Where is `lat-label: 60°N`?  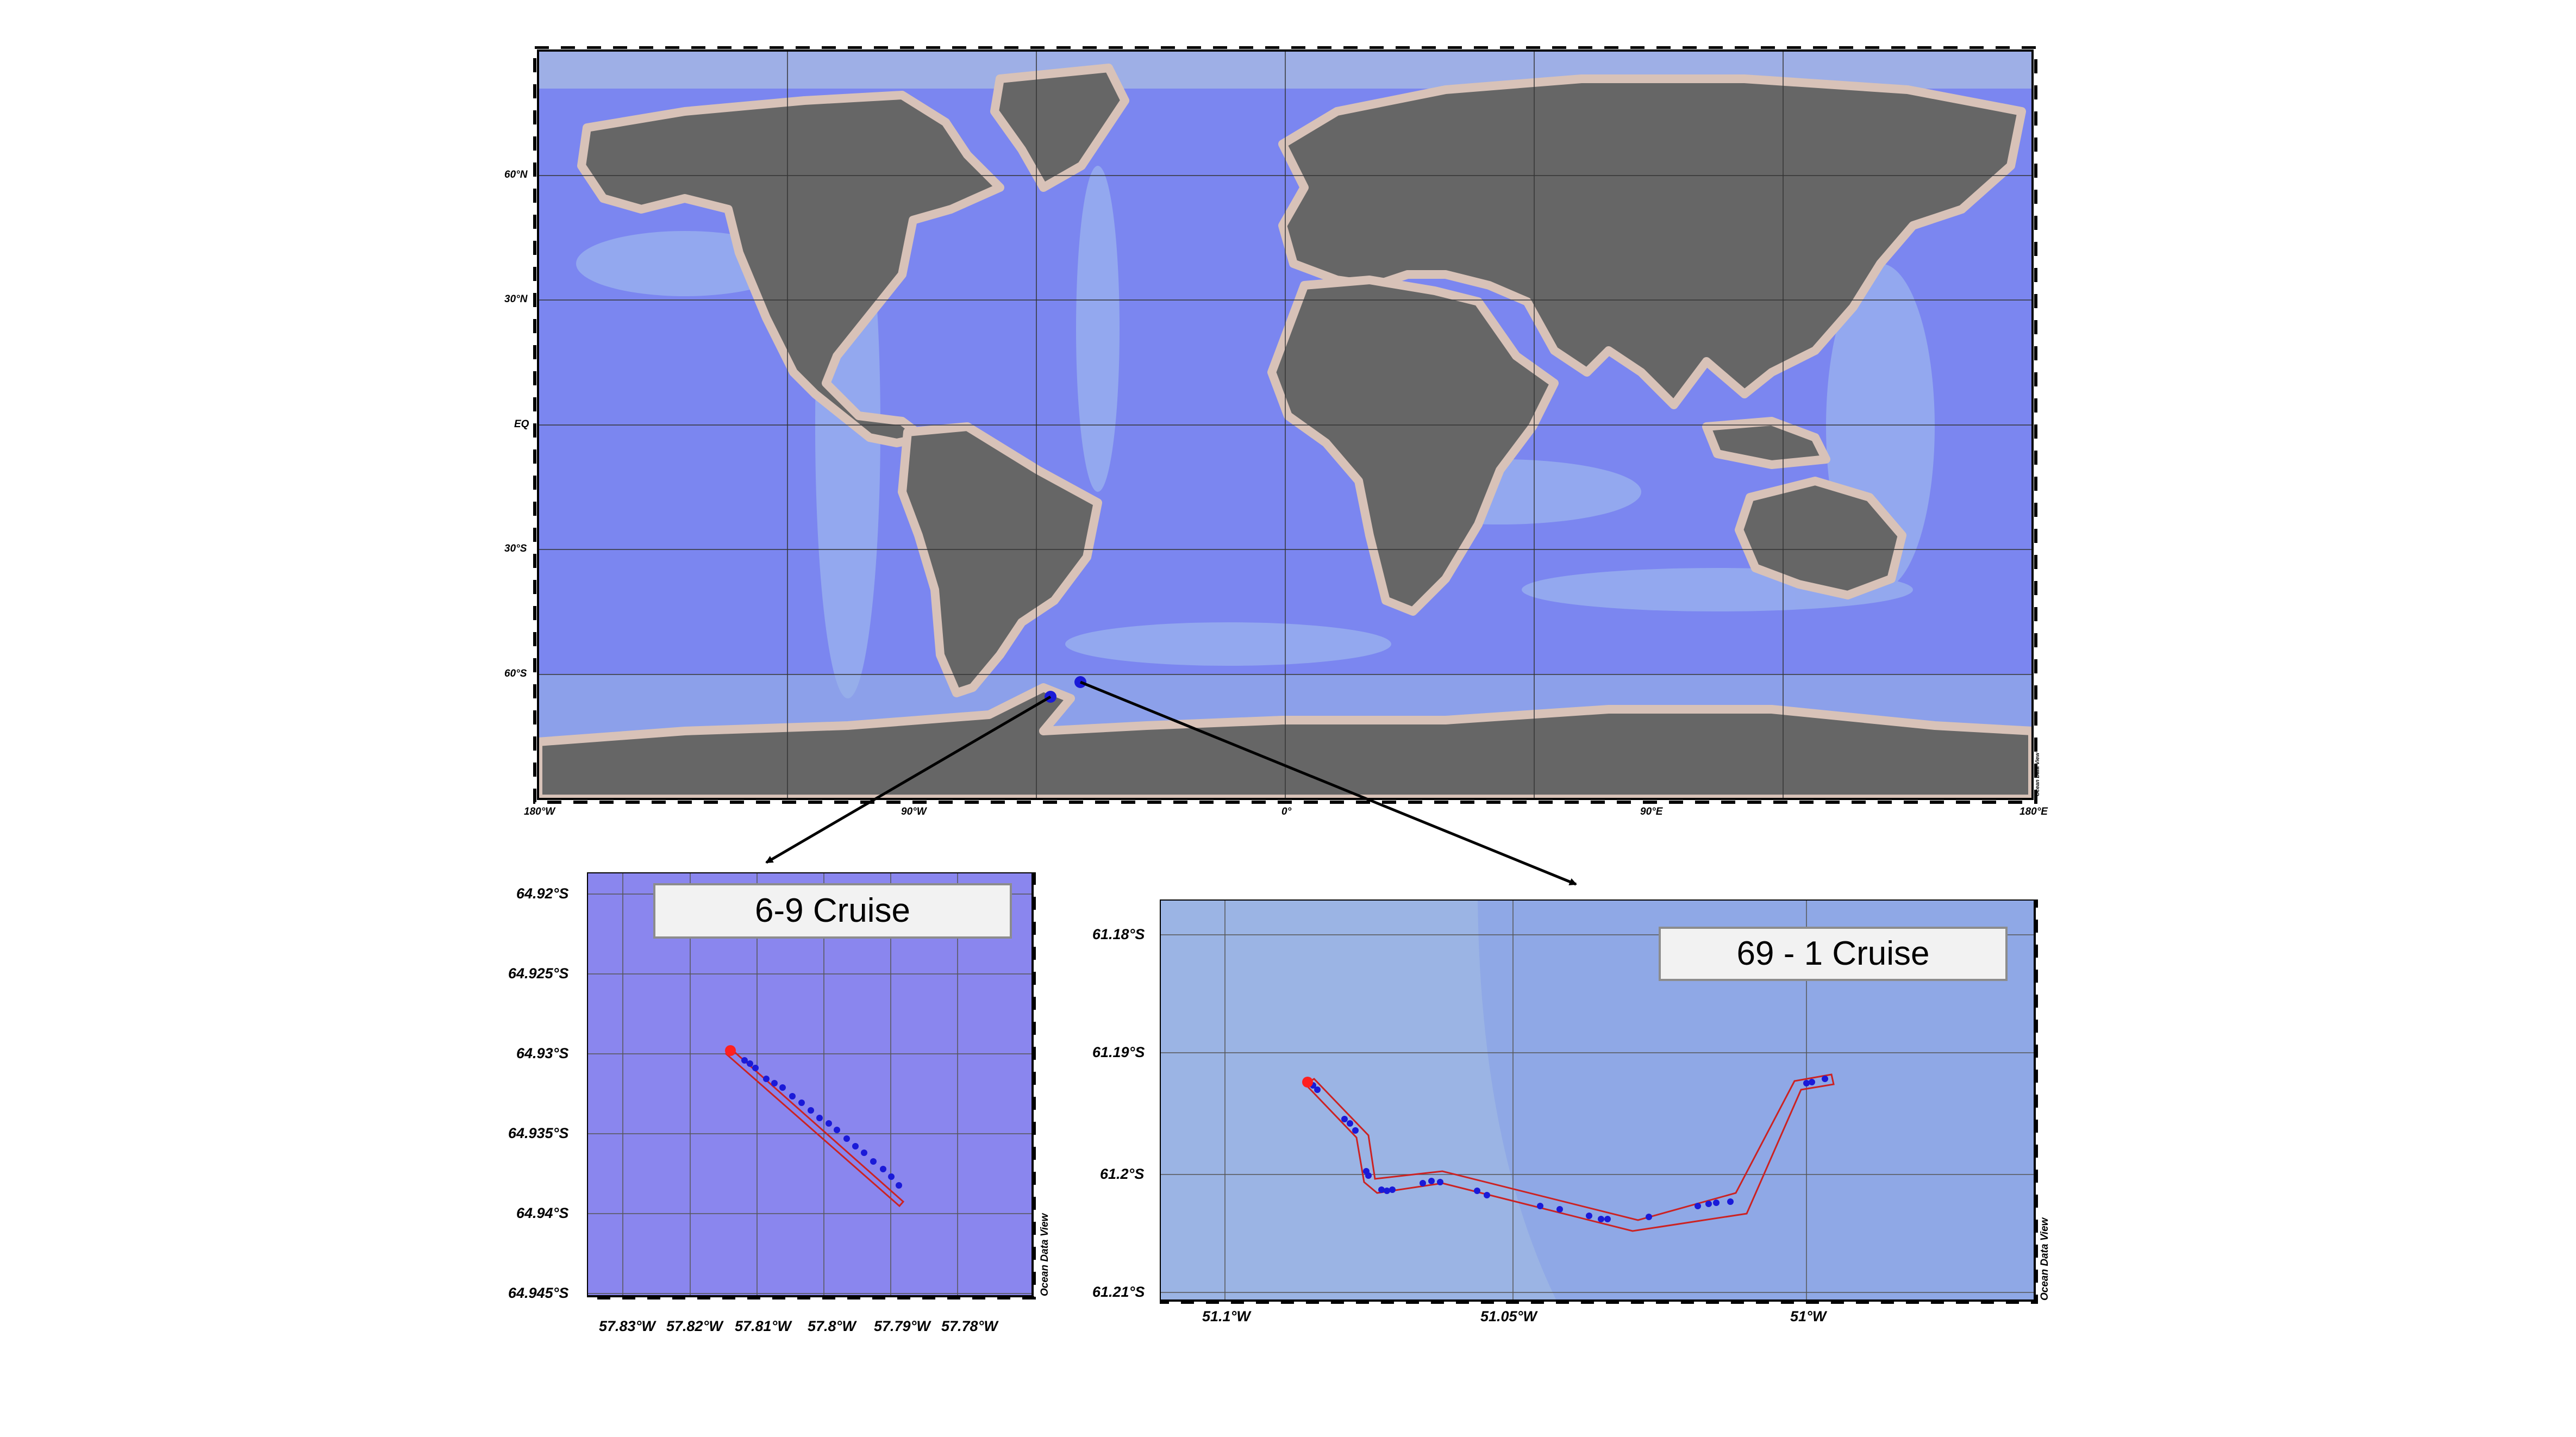
lat-label: 60°N is located at coordinates (516, 174).